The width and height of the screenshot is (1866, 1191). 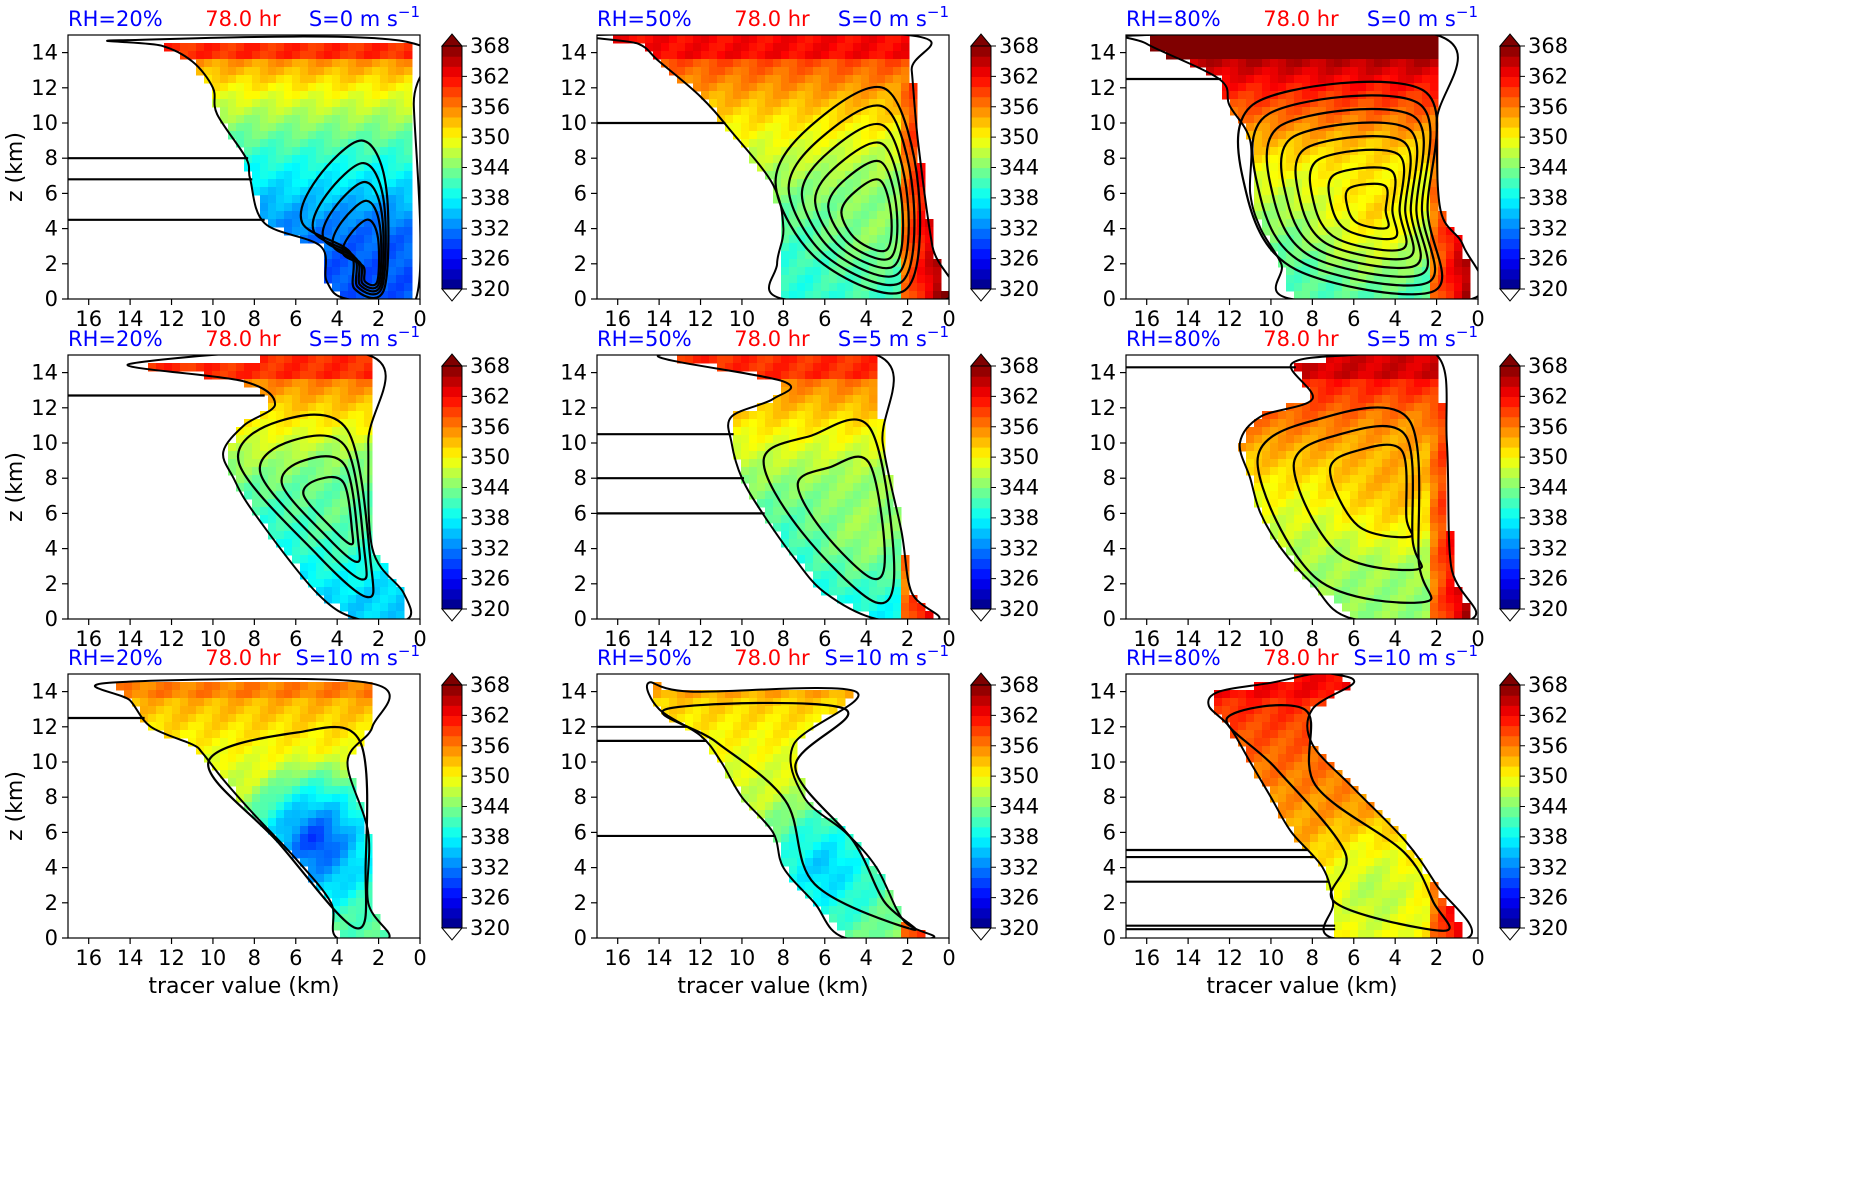 What do you see at coordinates (242, 807) in the screenshot?
I see `outer-contour` at bounding box center [242, 807].